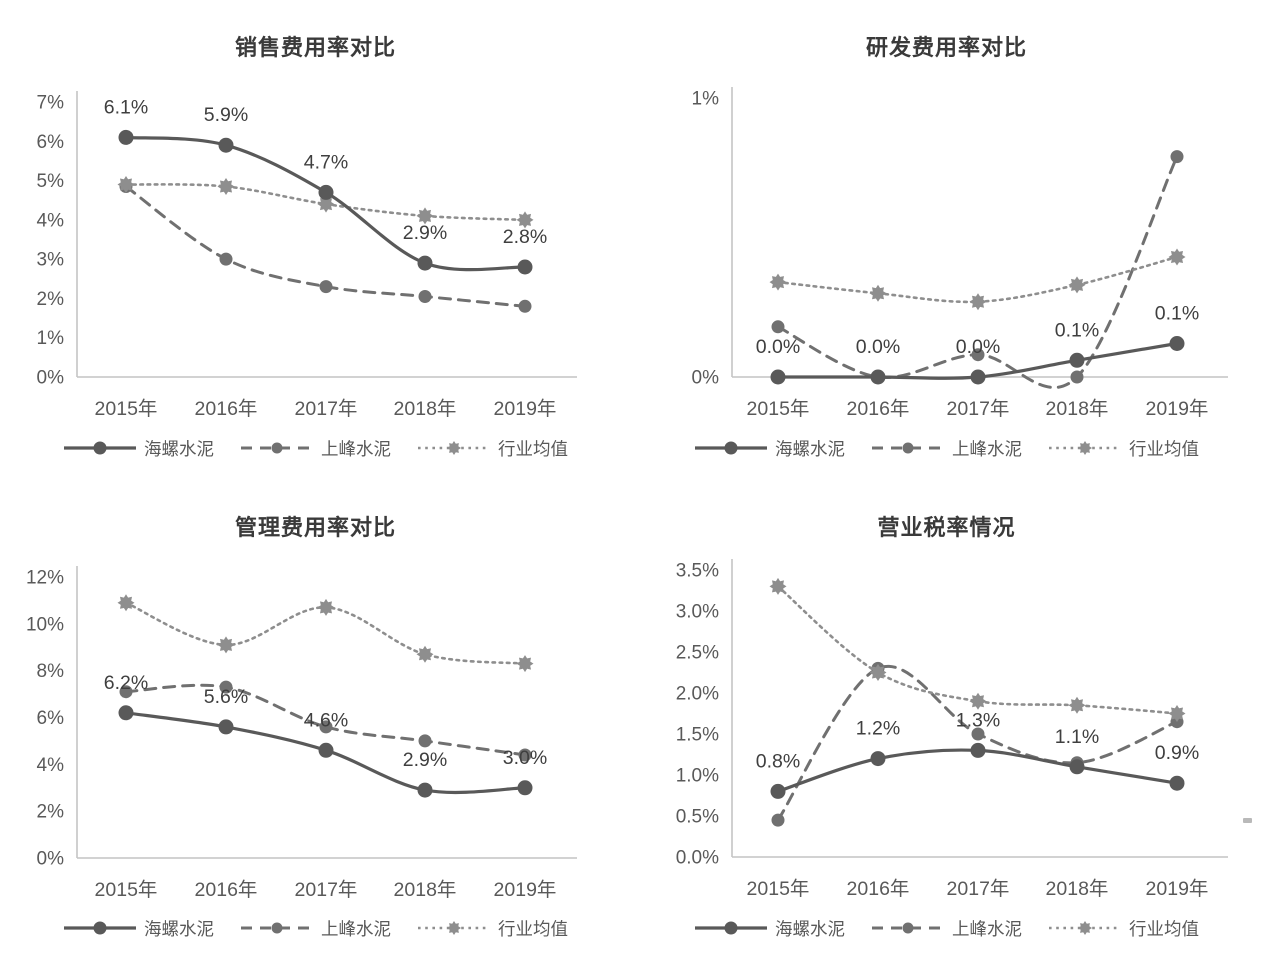  I want to click on data-label: 6.2%, so click(126, 683).